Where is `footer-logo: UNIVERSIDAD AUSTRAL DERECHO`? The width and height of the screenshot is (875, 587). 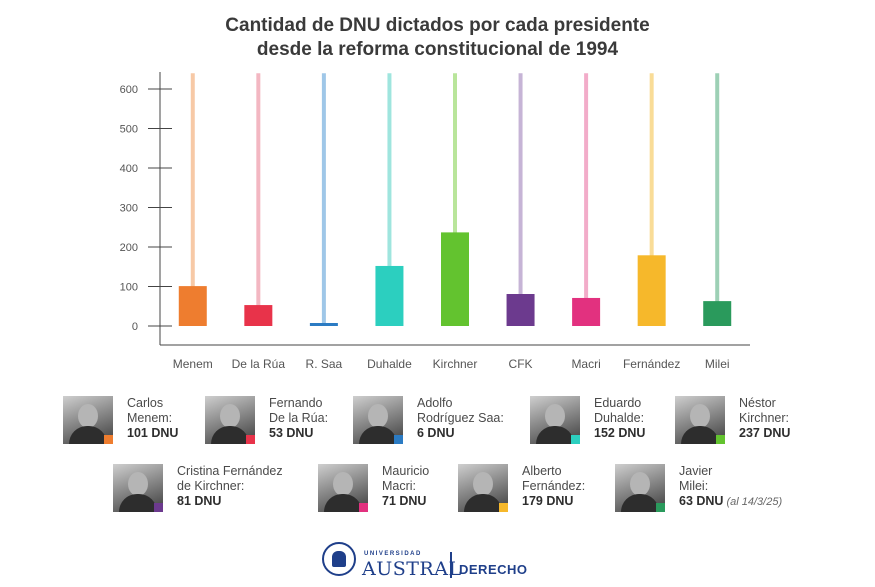 footer-logo: UNIVERSIDAD AUSTRAL DERECHO is located at coordinates (443, 562).